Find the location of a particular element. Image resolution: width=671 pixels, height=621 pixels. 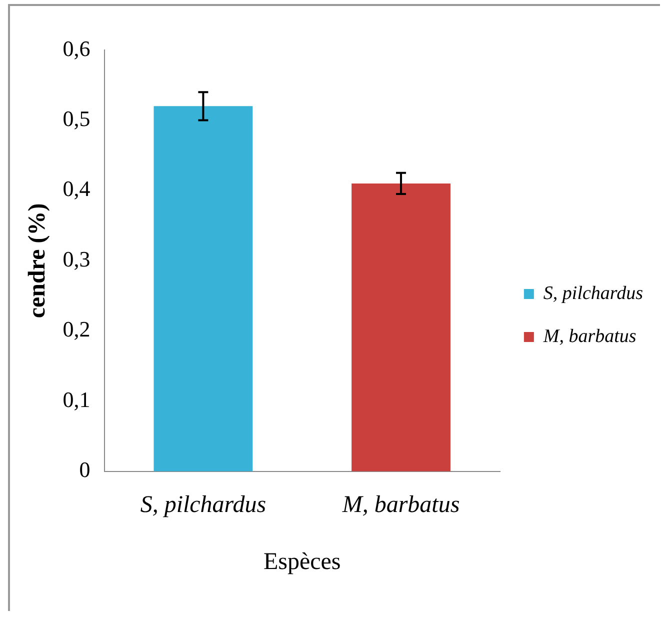

y-axis-title: cendre (%) is located at coordinates (37, 260).